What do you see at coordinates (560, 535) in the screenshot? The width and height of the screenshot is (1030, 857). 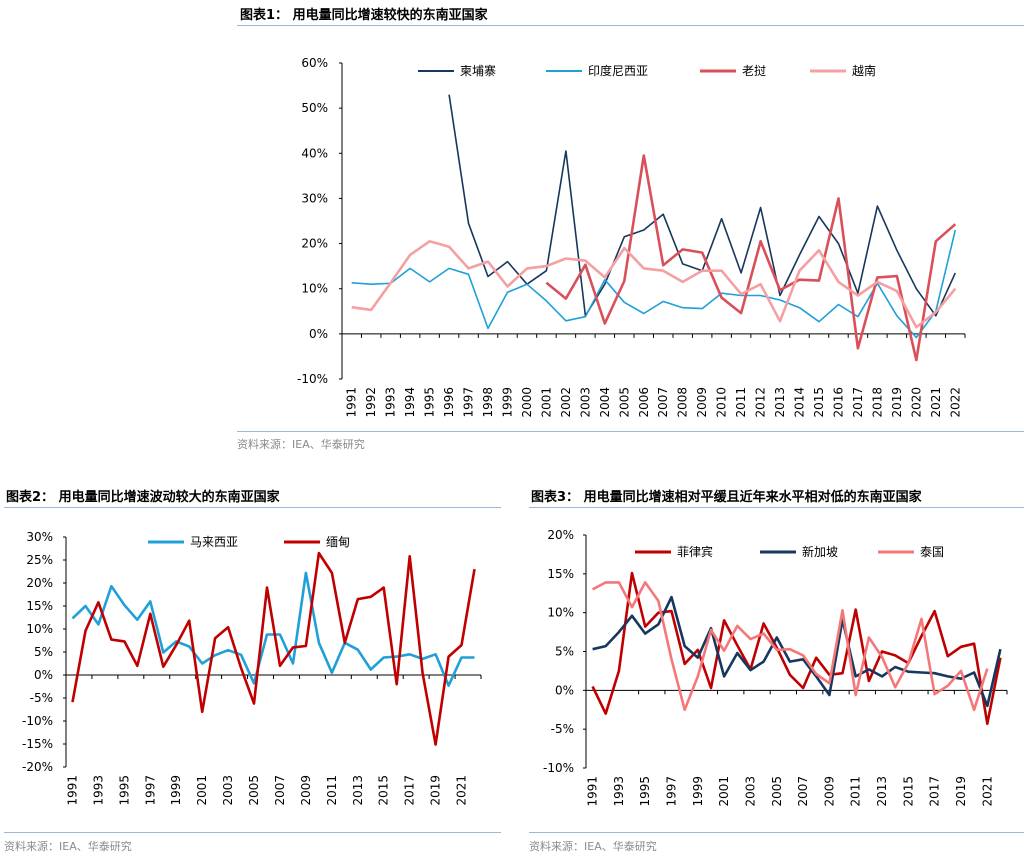 I see `figure3-y-tick-label: 20%` at bounding box center [560, 535].